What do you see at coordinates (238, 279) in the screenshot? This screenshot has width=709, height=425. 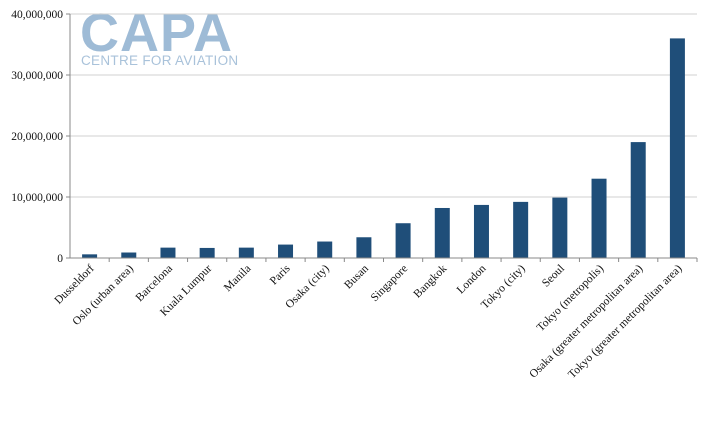 I see `x-tick-label: Manila` at bounding box center [238, 279].